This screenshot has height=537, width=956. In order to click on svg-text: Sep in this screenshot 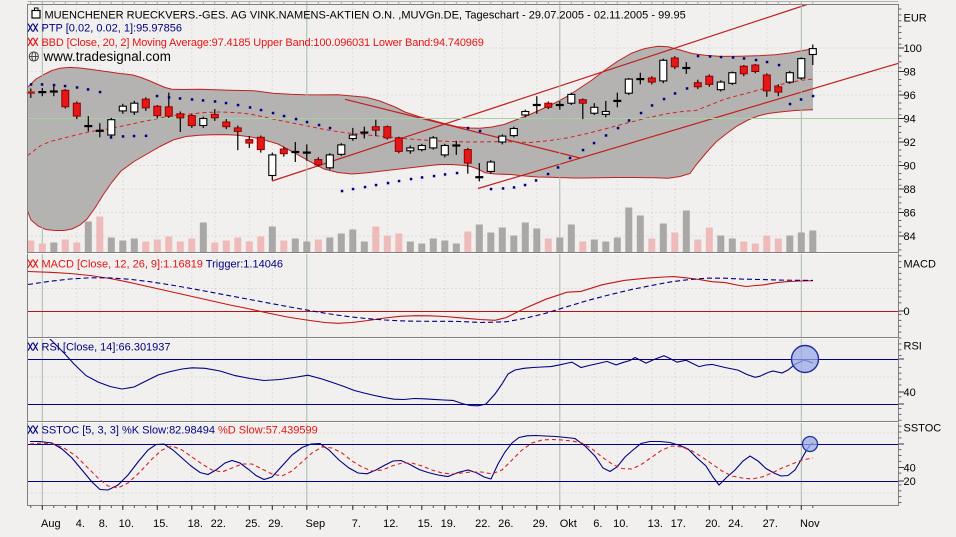, I will do `click(316, 524)`.